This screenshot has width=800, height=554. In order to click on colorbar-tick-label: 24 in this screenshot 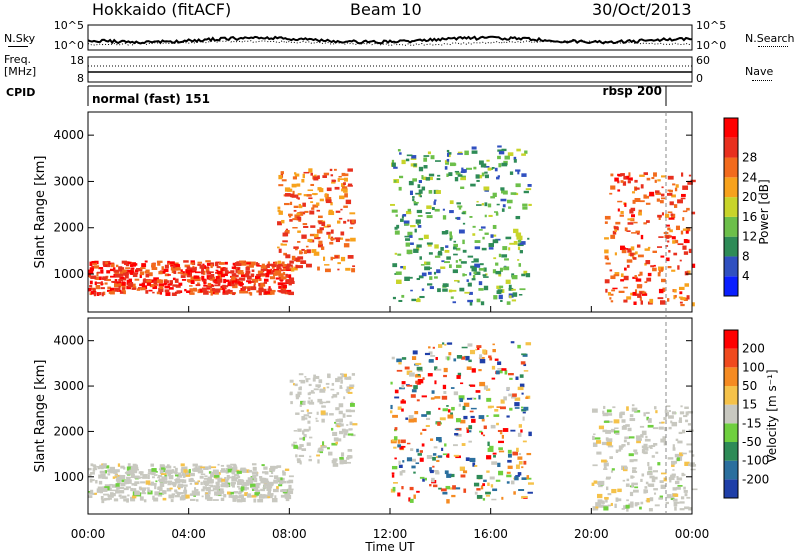, I will do `click(749, 177)`.